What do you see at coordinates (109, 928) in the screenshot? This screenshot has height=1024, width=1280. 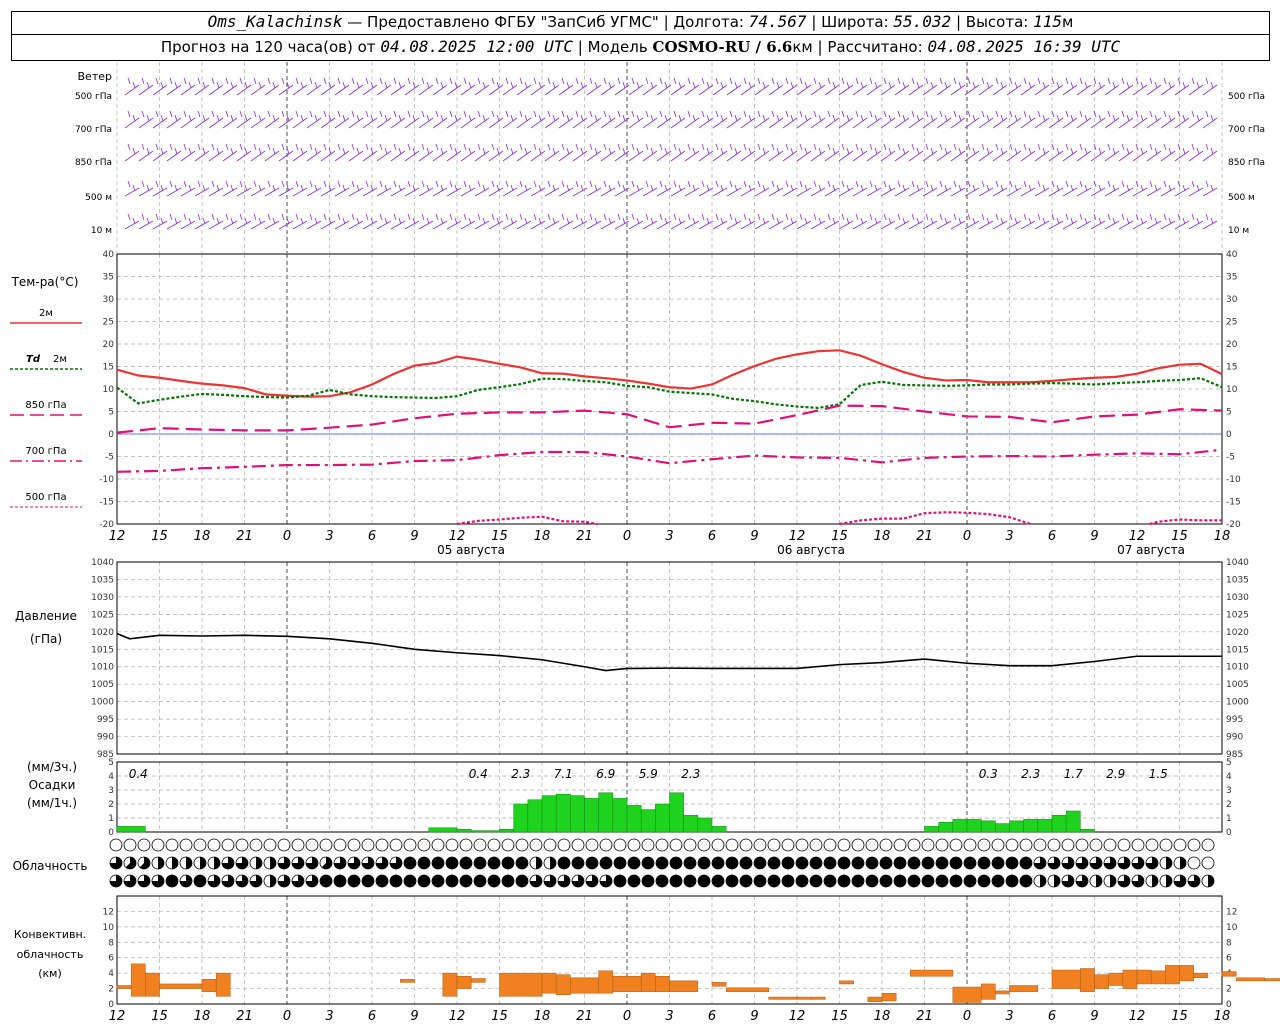 I see `conv-tick-label-left: 10` at bounding box center [109, 928].